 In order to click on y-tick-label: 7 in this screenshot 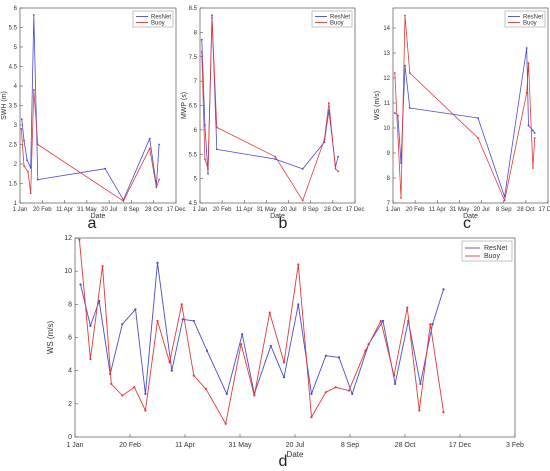, I will do `click(196, 82)`.